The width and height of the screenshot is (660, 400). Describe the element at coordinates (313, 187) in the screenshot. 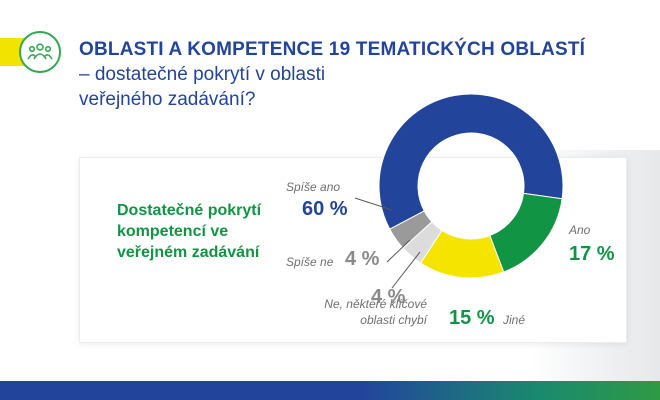

I see `slice-label-spise-ano: Spíše ano` at that location.